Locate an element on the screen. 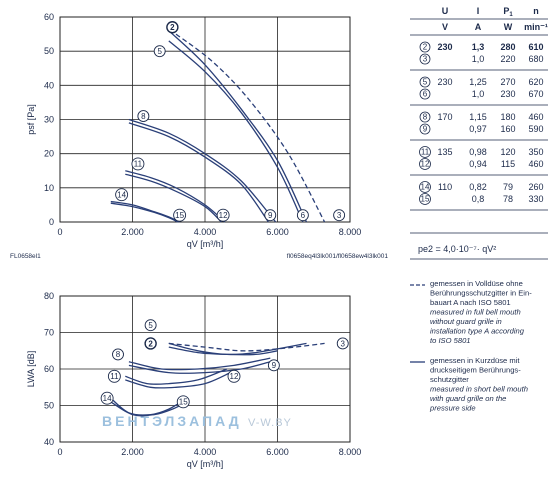 Image resolution: width=550 pixels, height=488 pixels. y-tick-label: 80 is located at coordinates (49, 296).